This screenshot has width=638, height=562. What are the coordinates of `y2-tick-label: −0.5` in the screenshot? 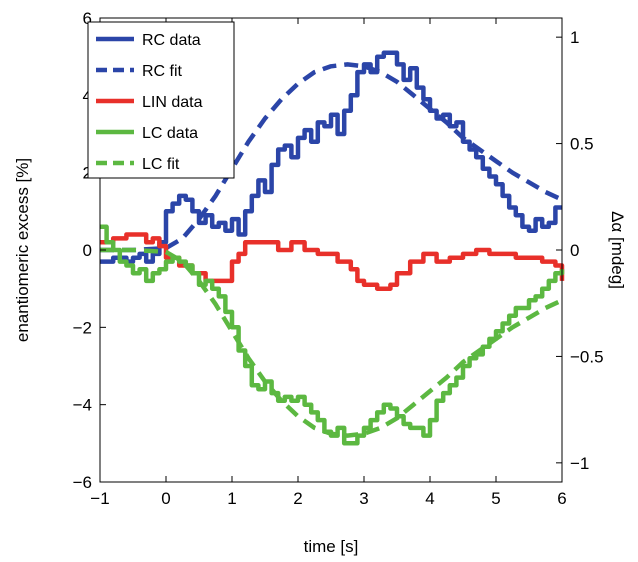 It's located at (587, 356).